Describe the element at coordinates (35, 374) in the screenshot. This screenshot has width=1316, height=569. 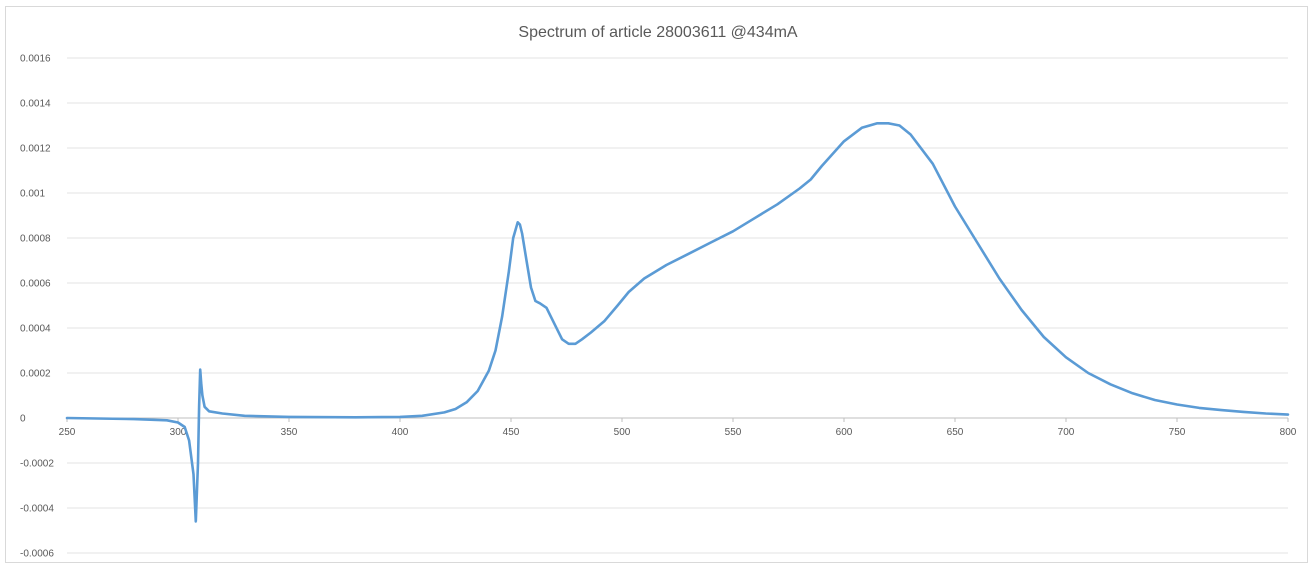
I see `y-tick-label: 0.0002` at that location.